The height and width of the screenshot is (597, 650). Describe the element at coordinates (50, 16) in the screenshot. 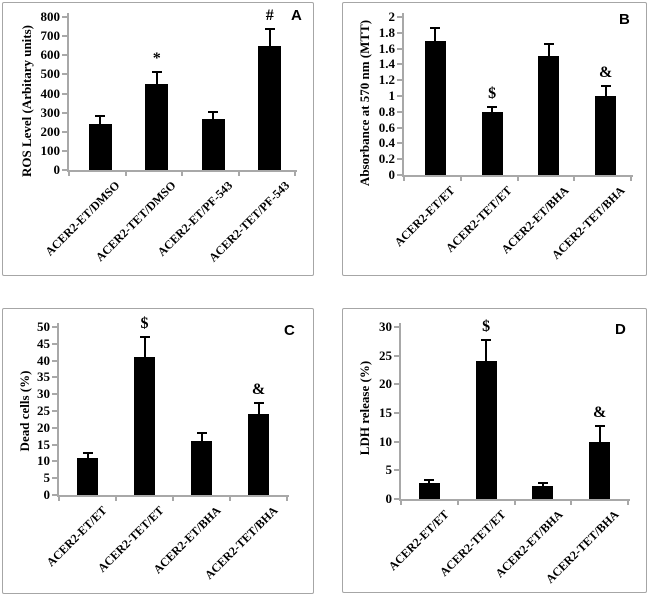

I see `y-tick-label: 800` at that location.